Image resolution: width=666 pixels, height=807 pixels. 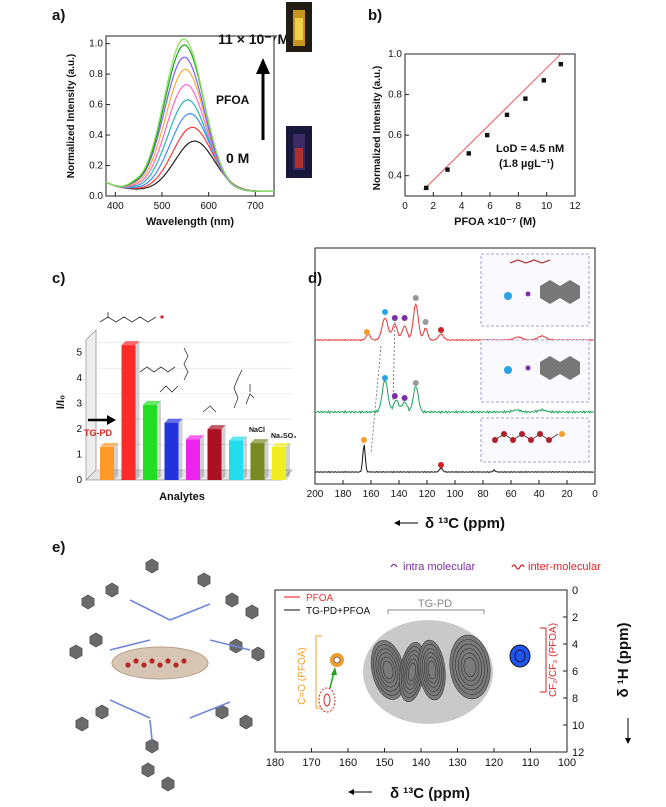 What do you see at coordinates (455, 494) in the screenshot?
I see `panel-d-xtick: 100` at bounding box center [455, 494].